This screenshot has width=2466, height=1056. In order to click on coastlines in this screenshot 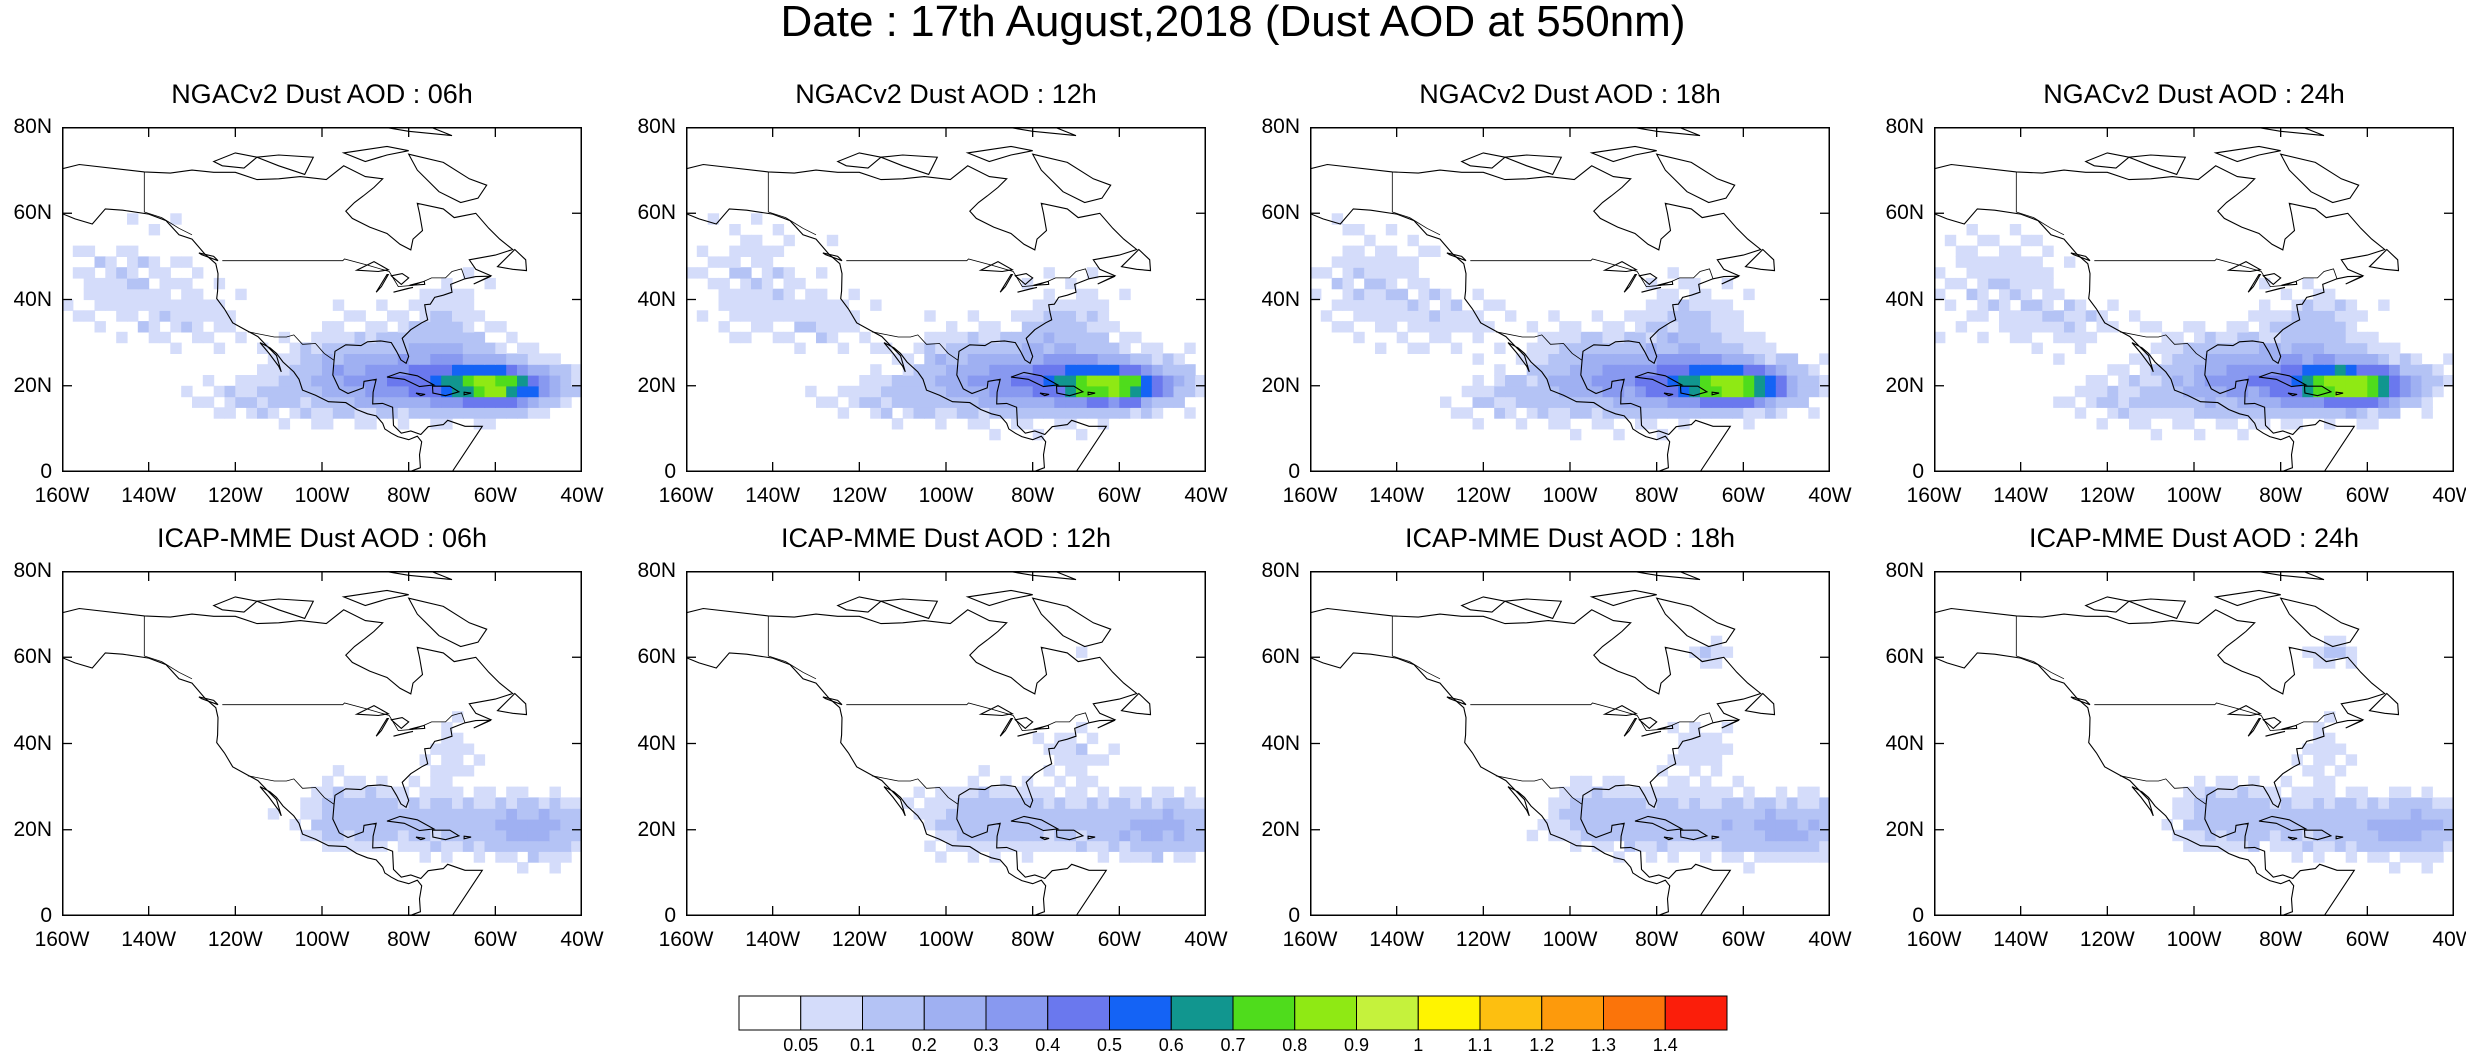, I will do `click(2167, 299)`.